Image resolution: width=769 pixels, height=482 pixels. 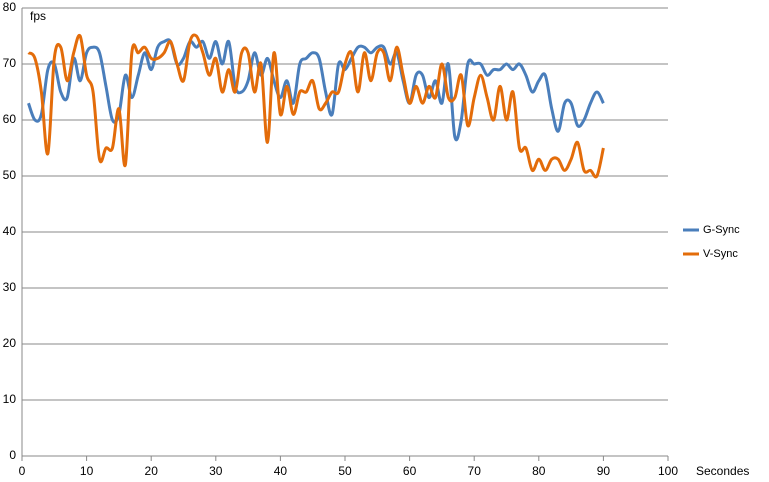 What do you see at coordinates (721, 230) in the screenshot?
I see `legend-label: G-Sync` at bounding box center [721, 230].